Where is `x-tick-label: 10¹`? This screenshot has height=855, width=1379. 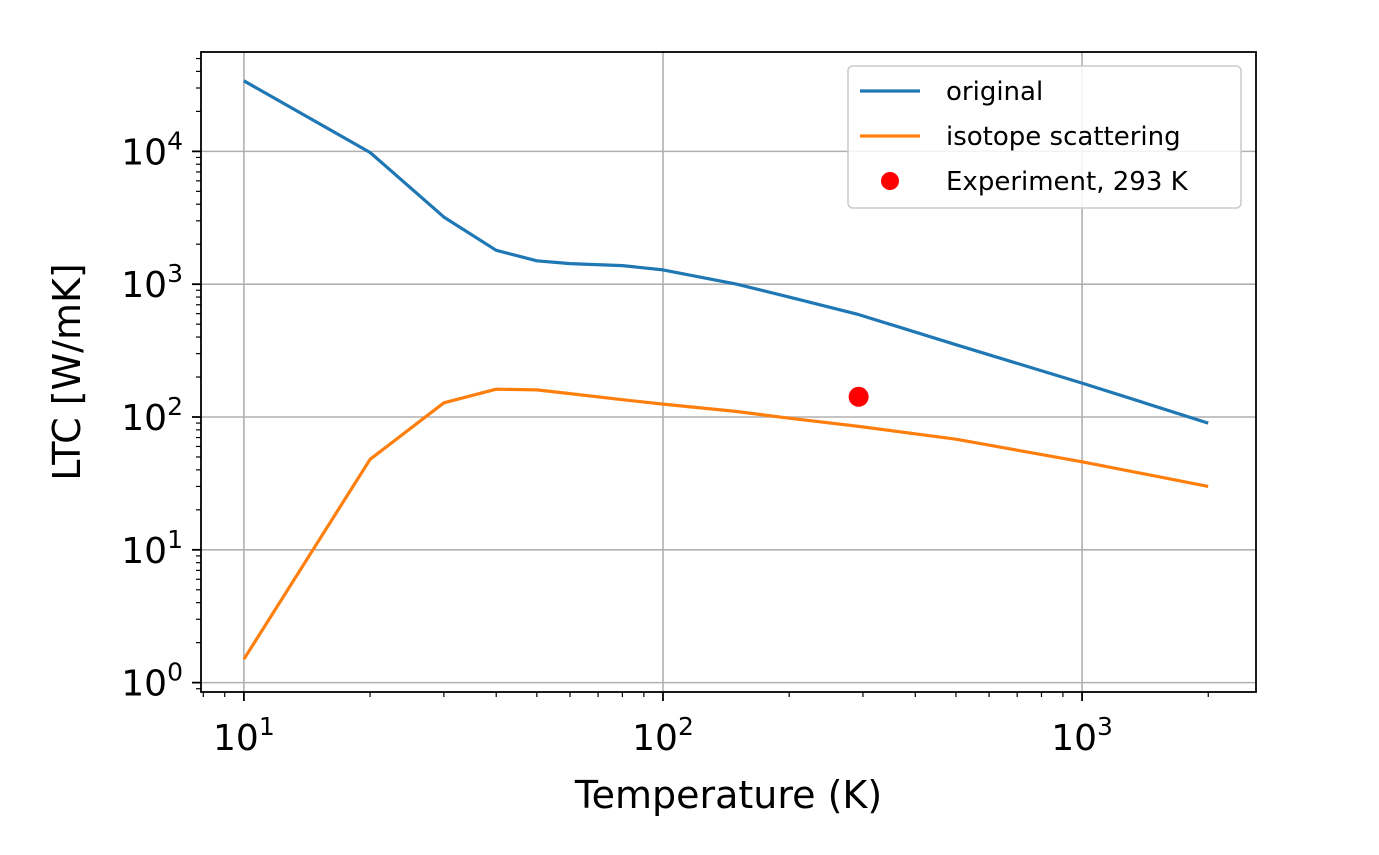
x-tick-label: 10¹ is located at coordinates (244, 735).